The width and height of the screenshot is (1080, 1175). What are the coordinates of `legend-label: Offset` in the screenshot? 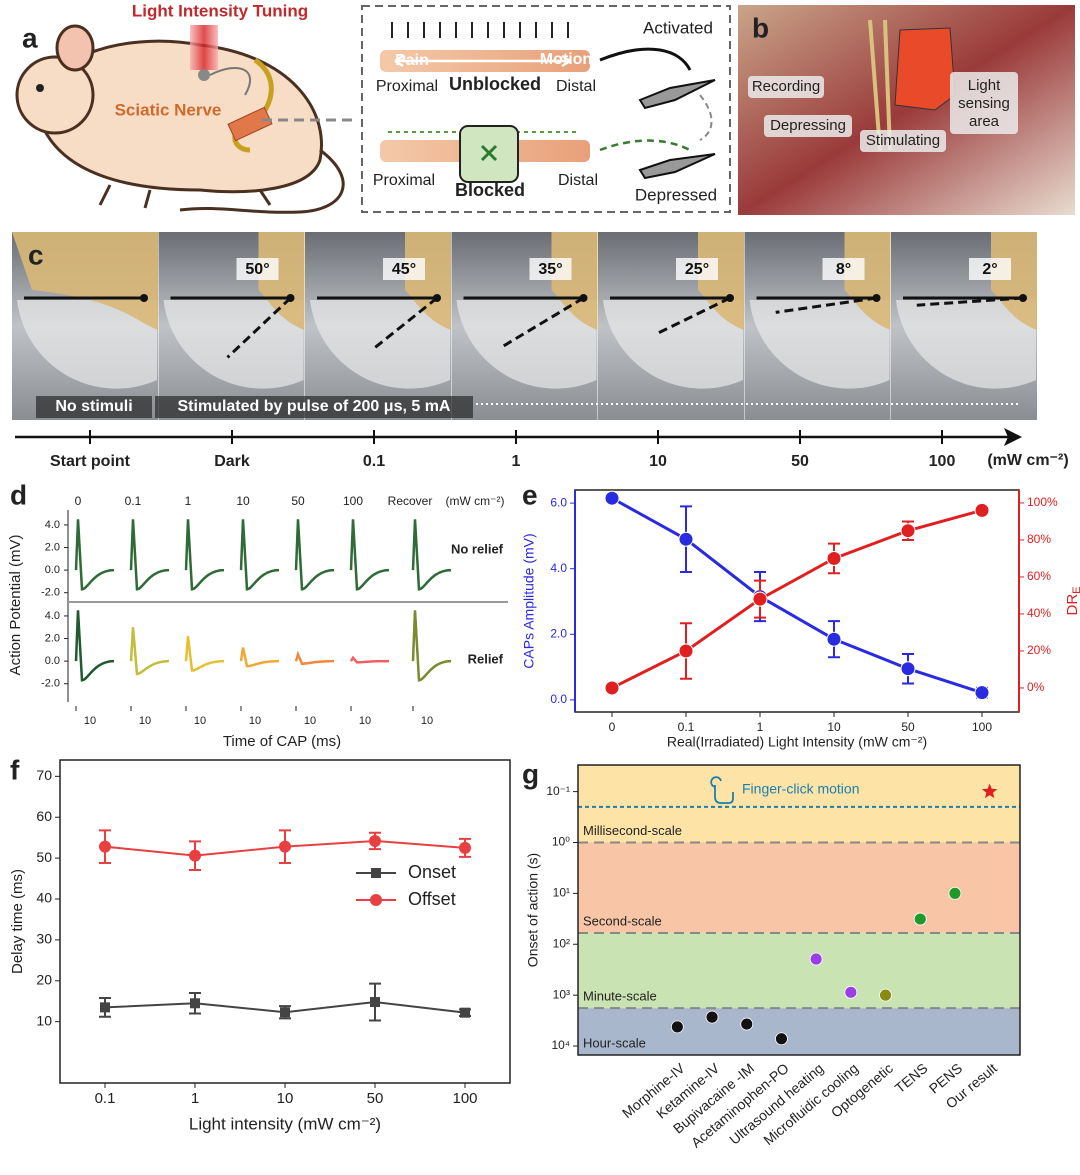 It's located at (432, 899).